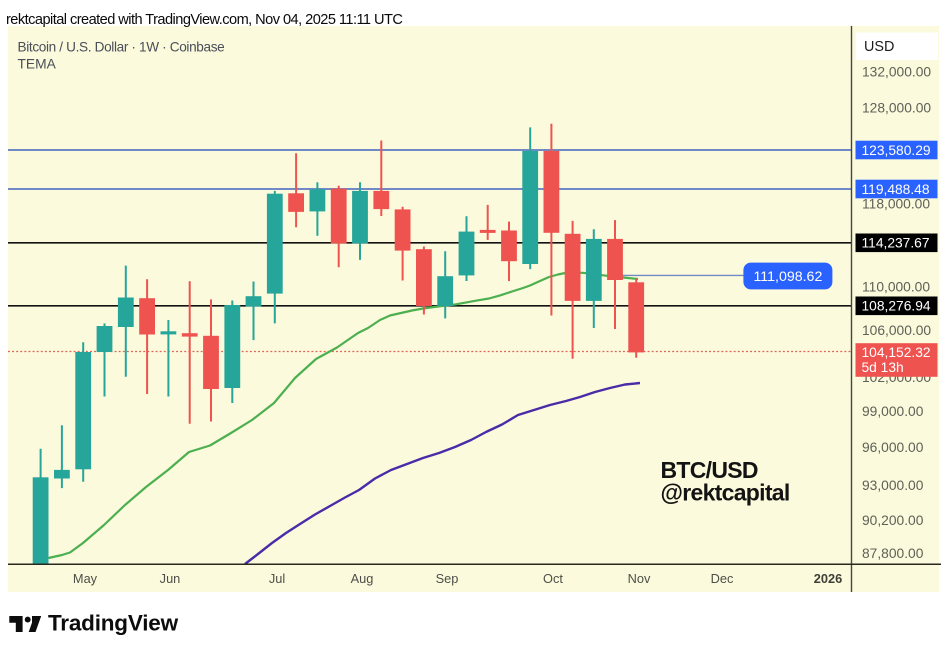 The height and width of the screenshot is (650, 944). I want to click on svg-text: 128,000.00, so click(896, 107).